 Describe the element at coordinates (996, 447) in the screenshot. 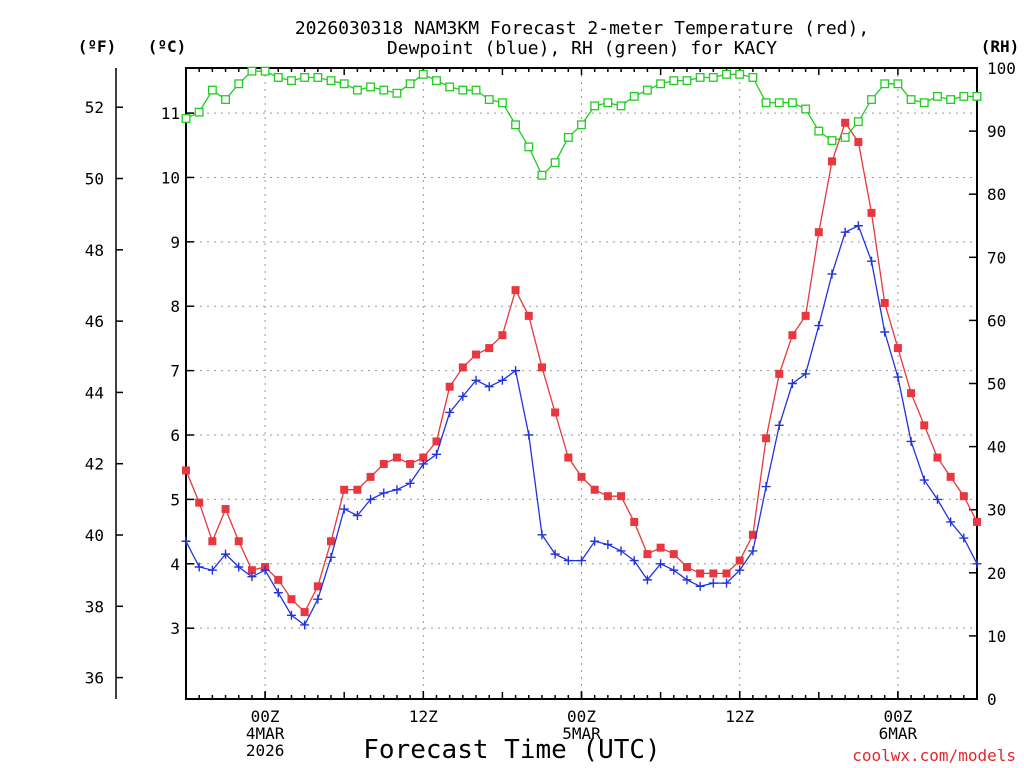

I see `rh-tick-label: 40` at that location.